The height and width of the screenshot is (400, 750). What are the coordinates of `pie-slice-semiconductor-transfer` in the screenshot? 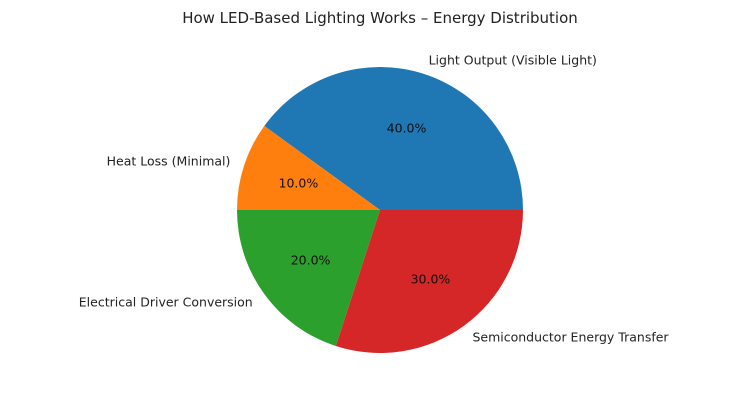 It's located at (429, 281).